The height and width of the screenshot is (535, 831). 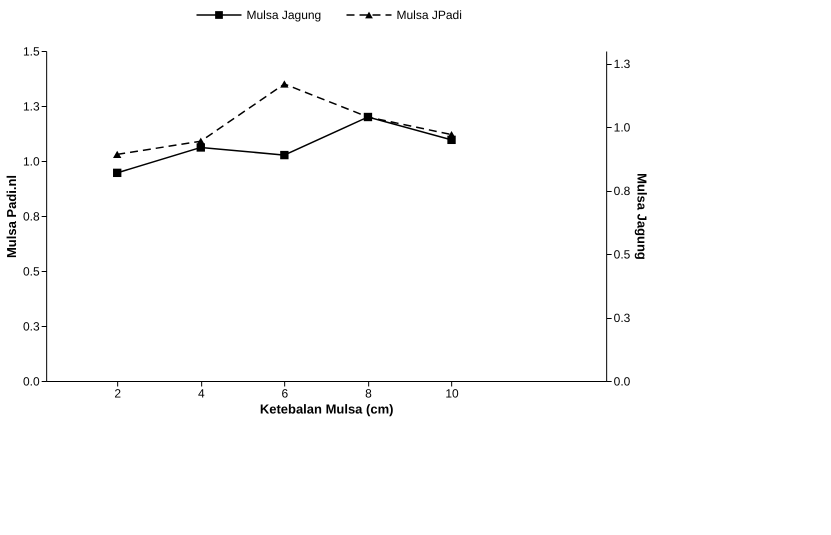 What do you see at coordinates (31, 161) in the screenshot?
I see `y-tick-label: 1.0` at bounding box center [31, 161].